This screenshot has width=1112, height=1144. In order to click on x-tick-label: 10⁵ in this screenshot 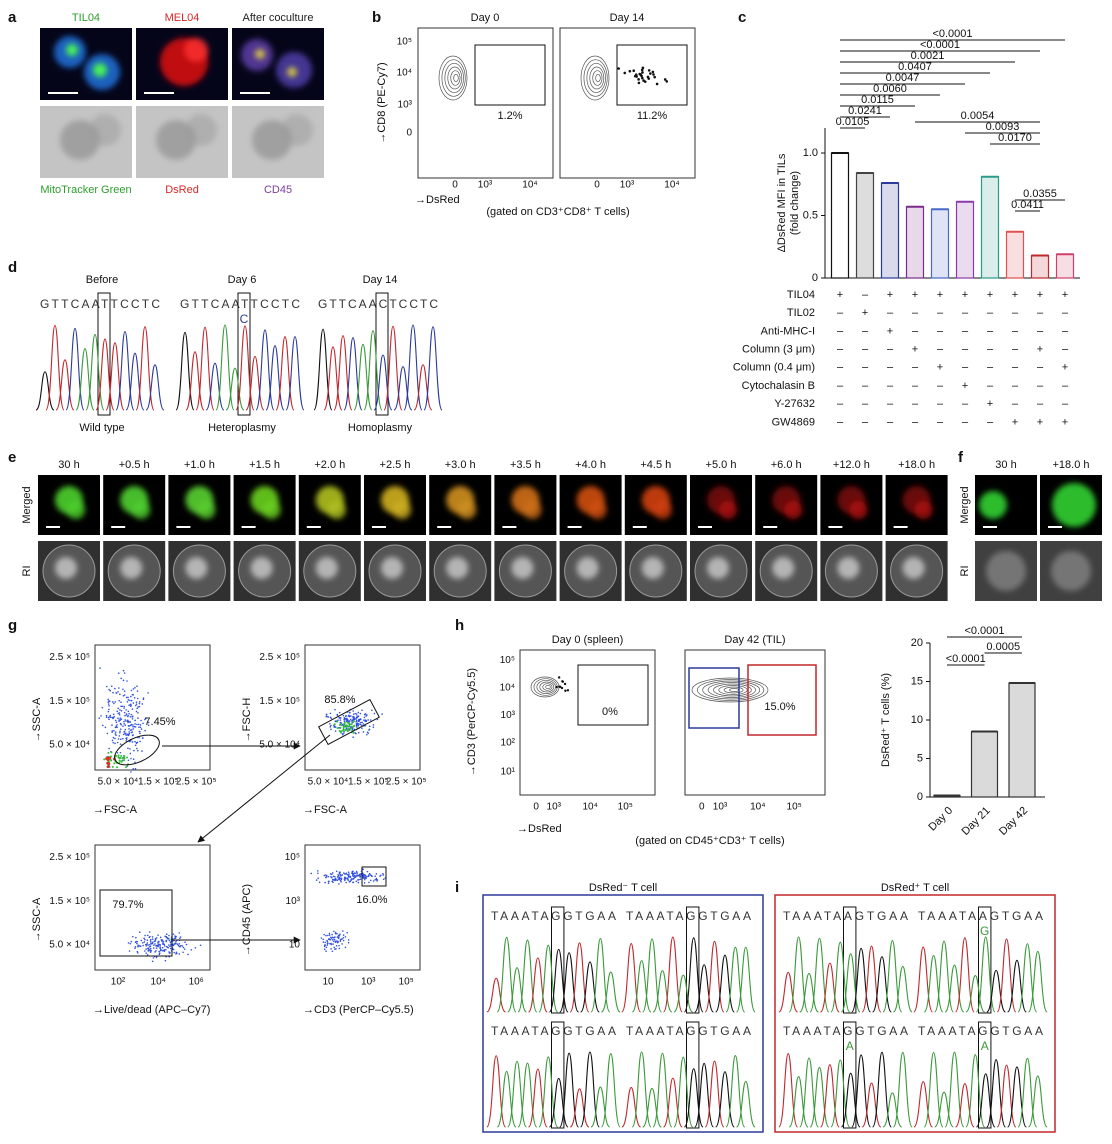, I will do `click(406, 982)`.